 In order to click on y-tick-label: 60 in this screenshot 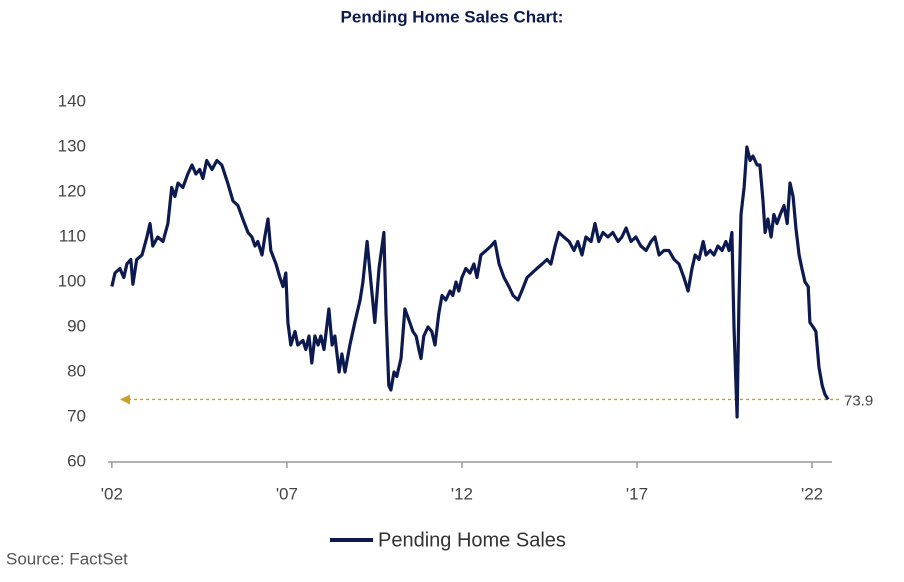, I will do `click(76, 460)`.